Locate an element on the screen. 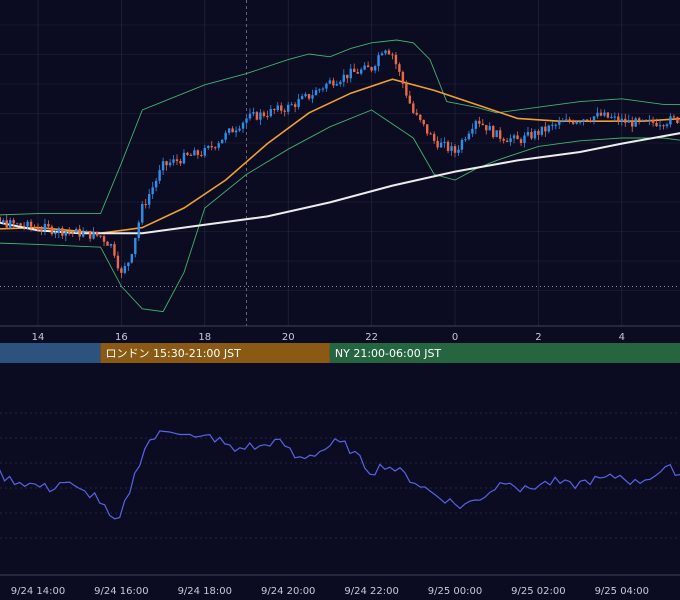 The height and width of the screenshot is (600, 680). session-bar: ロンドン 15:30-21:00 JST NY 21:00-06:00 JST is located at coordinates (340, 353).